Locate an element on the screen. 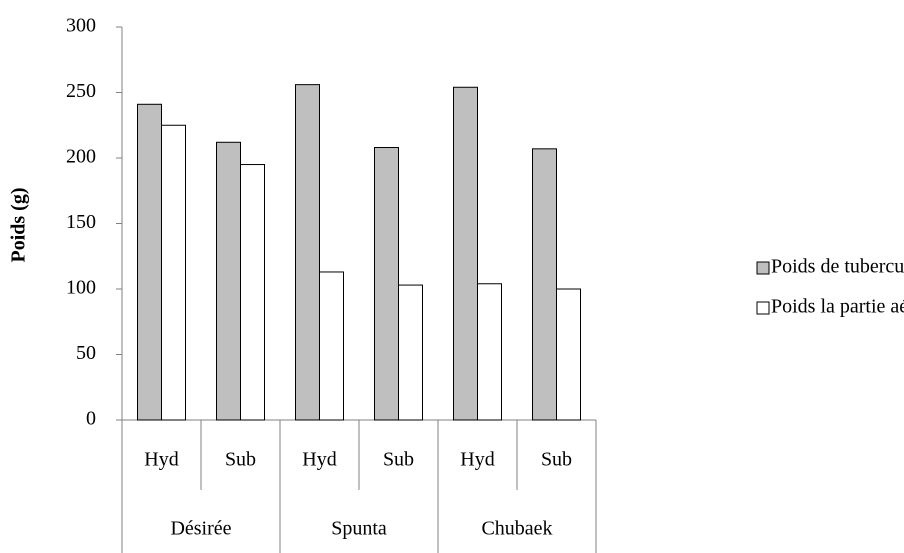  y-tick-label: 150 is located at coordinates (81, 222).